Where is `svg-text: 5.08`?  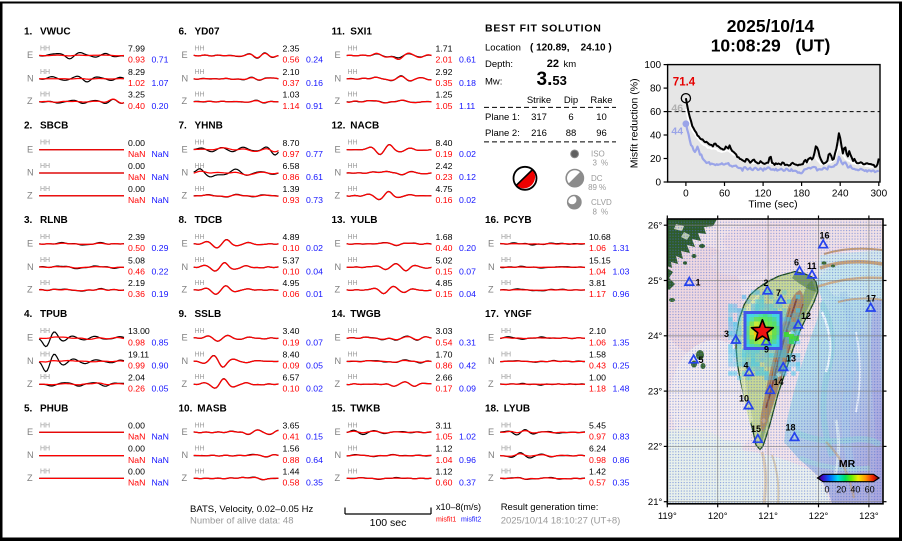 svg-text: 5.08 is located at coordinates (136, 260).